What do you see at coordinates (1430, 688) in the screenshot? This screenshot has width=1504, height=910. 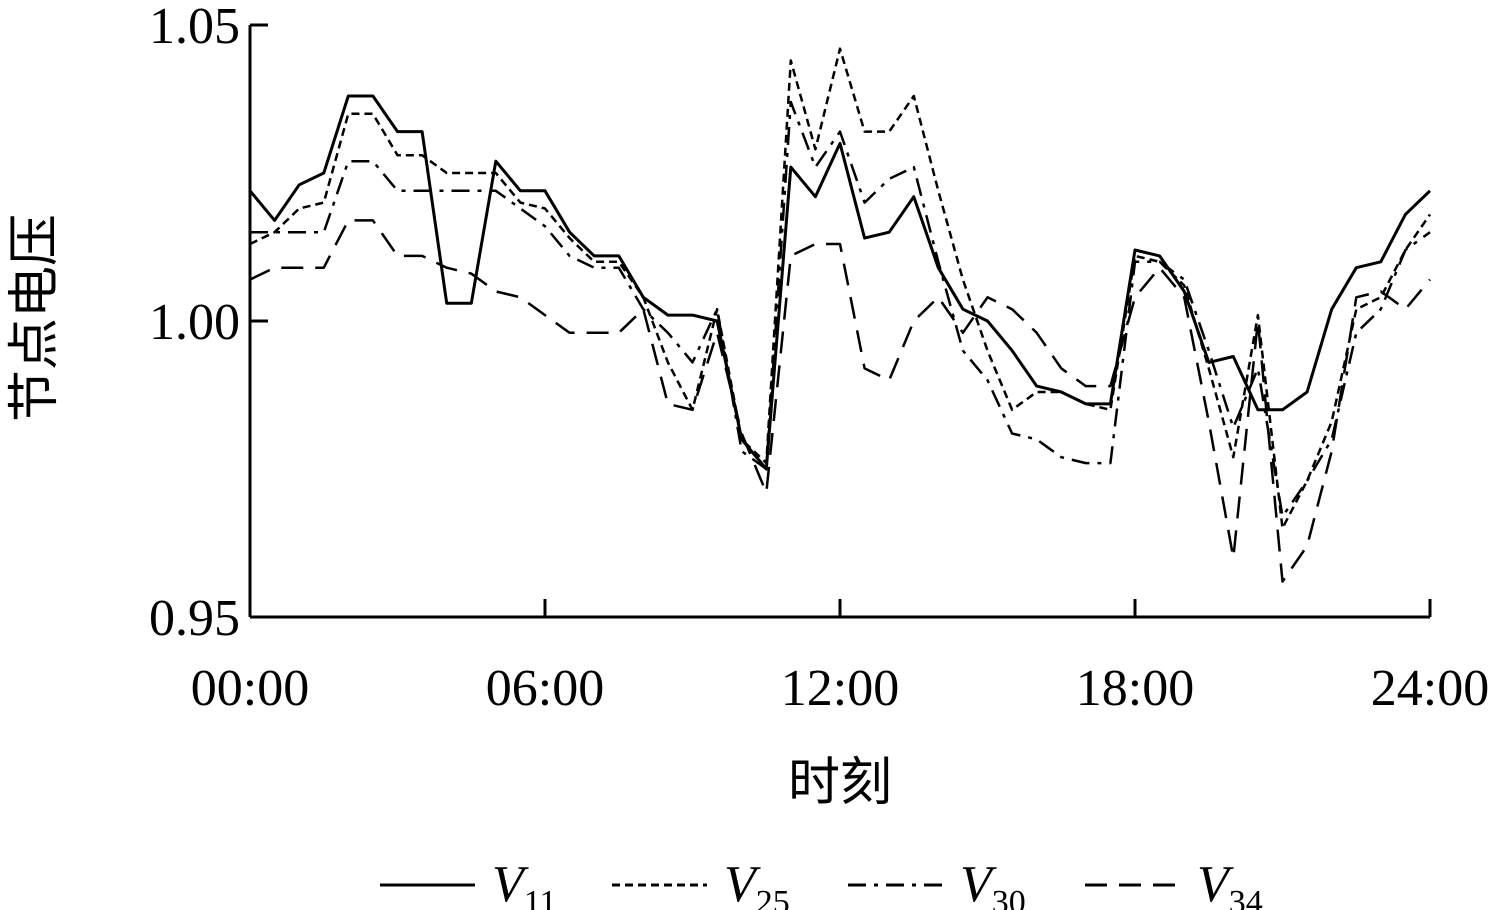 I see `x-tick-label: 24:00` at bounding box center [1430, 688].